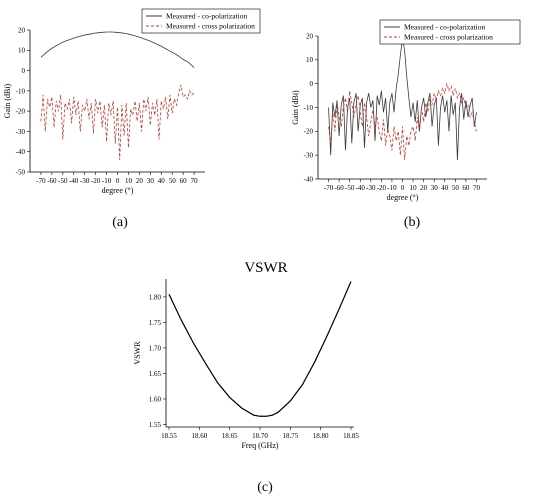 This screenshot has height=496, width=550. I want to click on y-tick-label: 1.80, so click(155, 297).